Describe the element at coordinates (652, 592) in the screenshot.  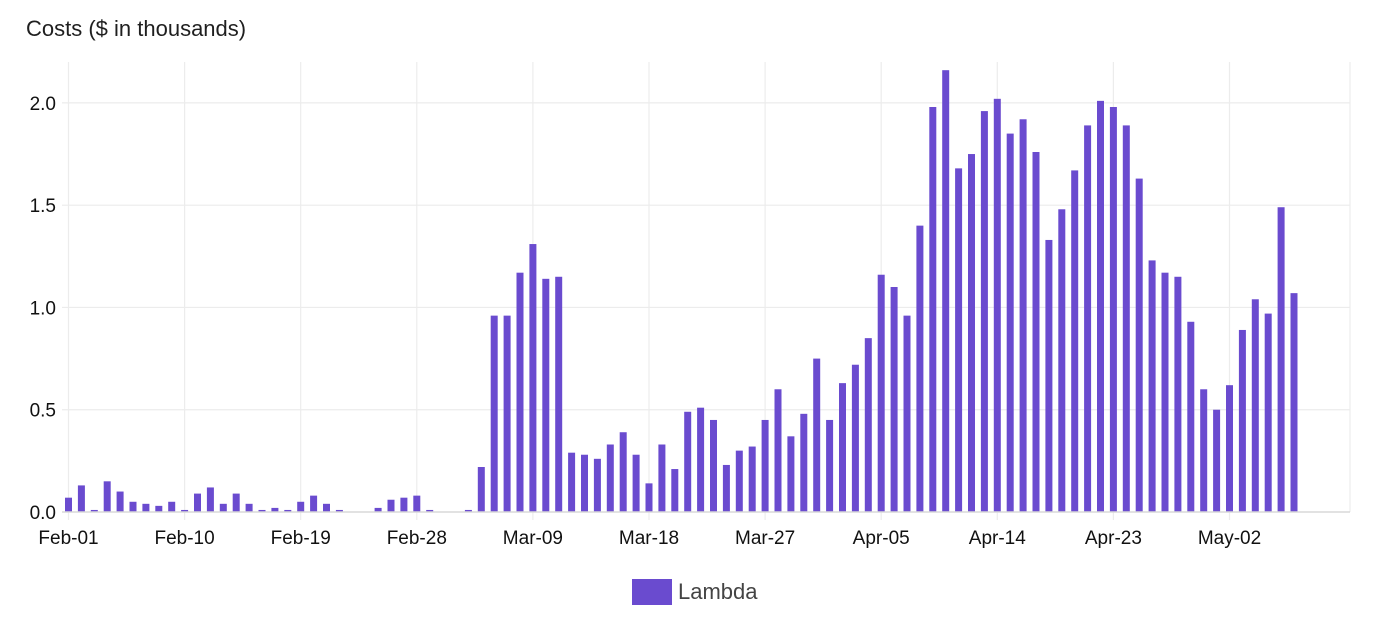
I see `legend-swatch` at that location.